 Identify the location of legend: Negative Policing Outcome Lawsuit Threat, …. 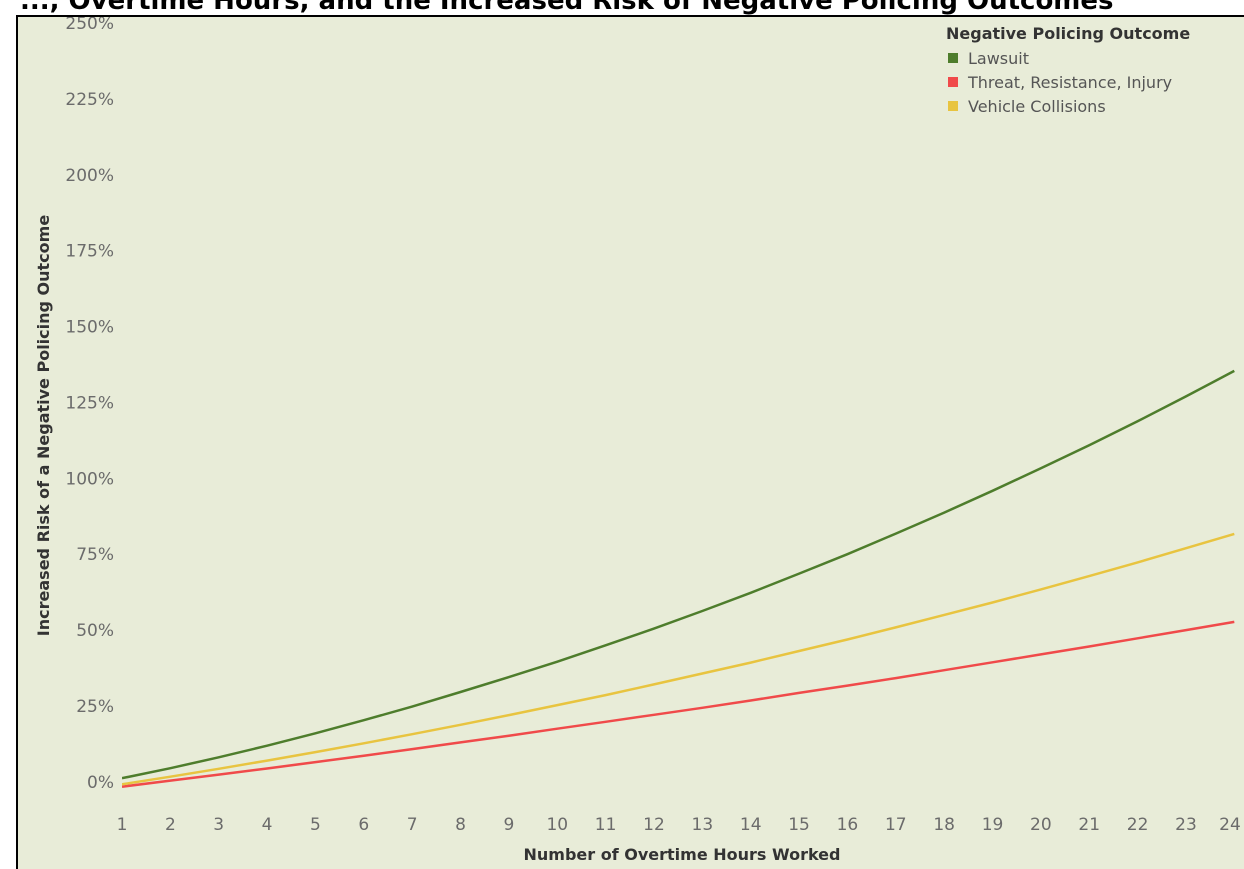
(1068, 70).